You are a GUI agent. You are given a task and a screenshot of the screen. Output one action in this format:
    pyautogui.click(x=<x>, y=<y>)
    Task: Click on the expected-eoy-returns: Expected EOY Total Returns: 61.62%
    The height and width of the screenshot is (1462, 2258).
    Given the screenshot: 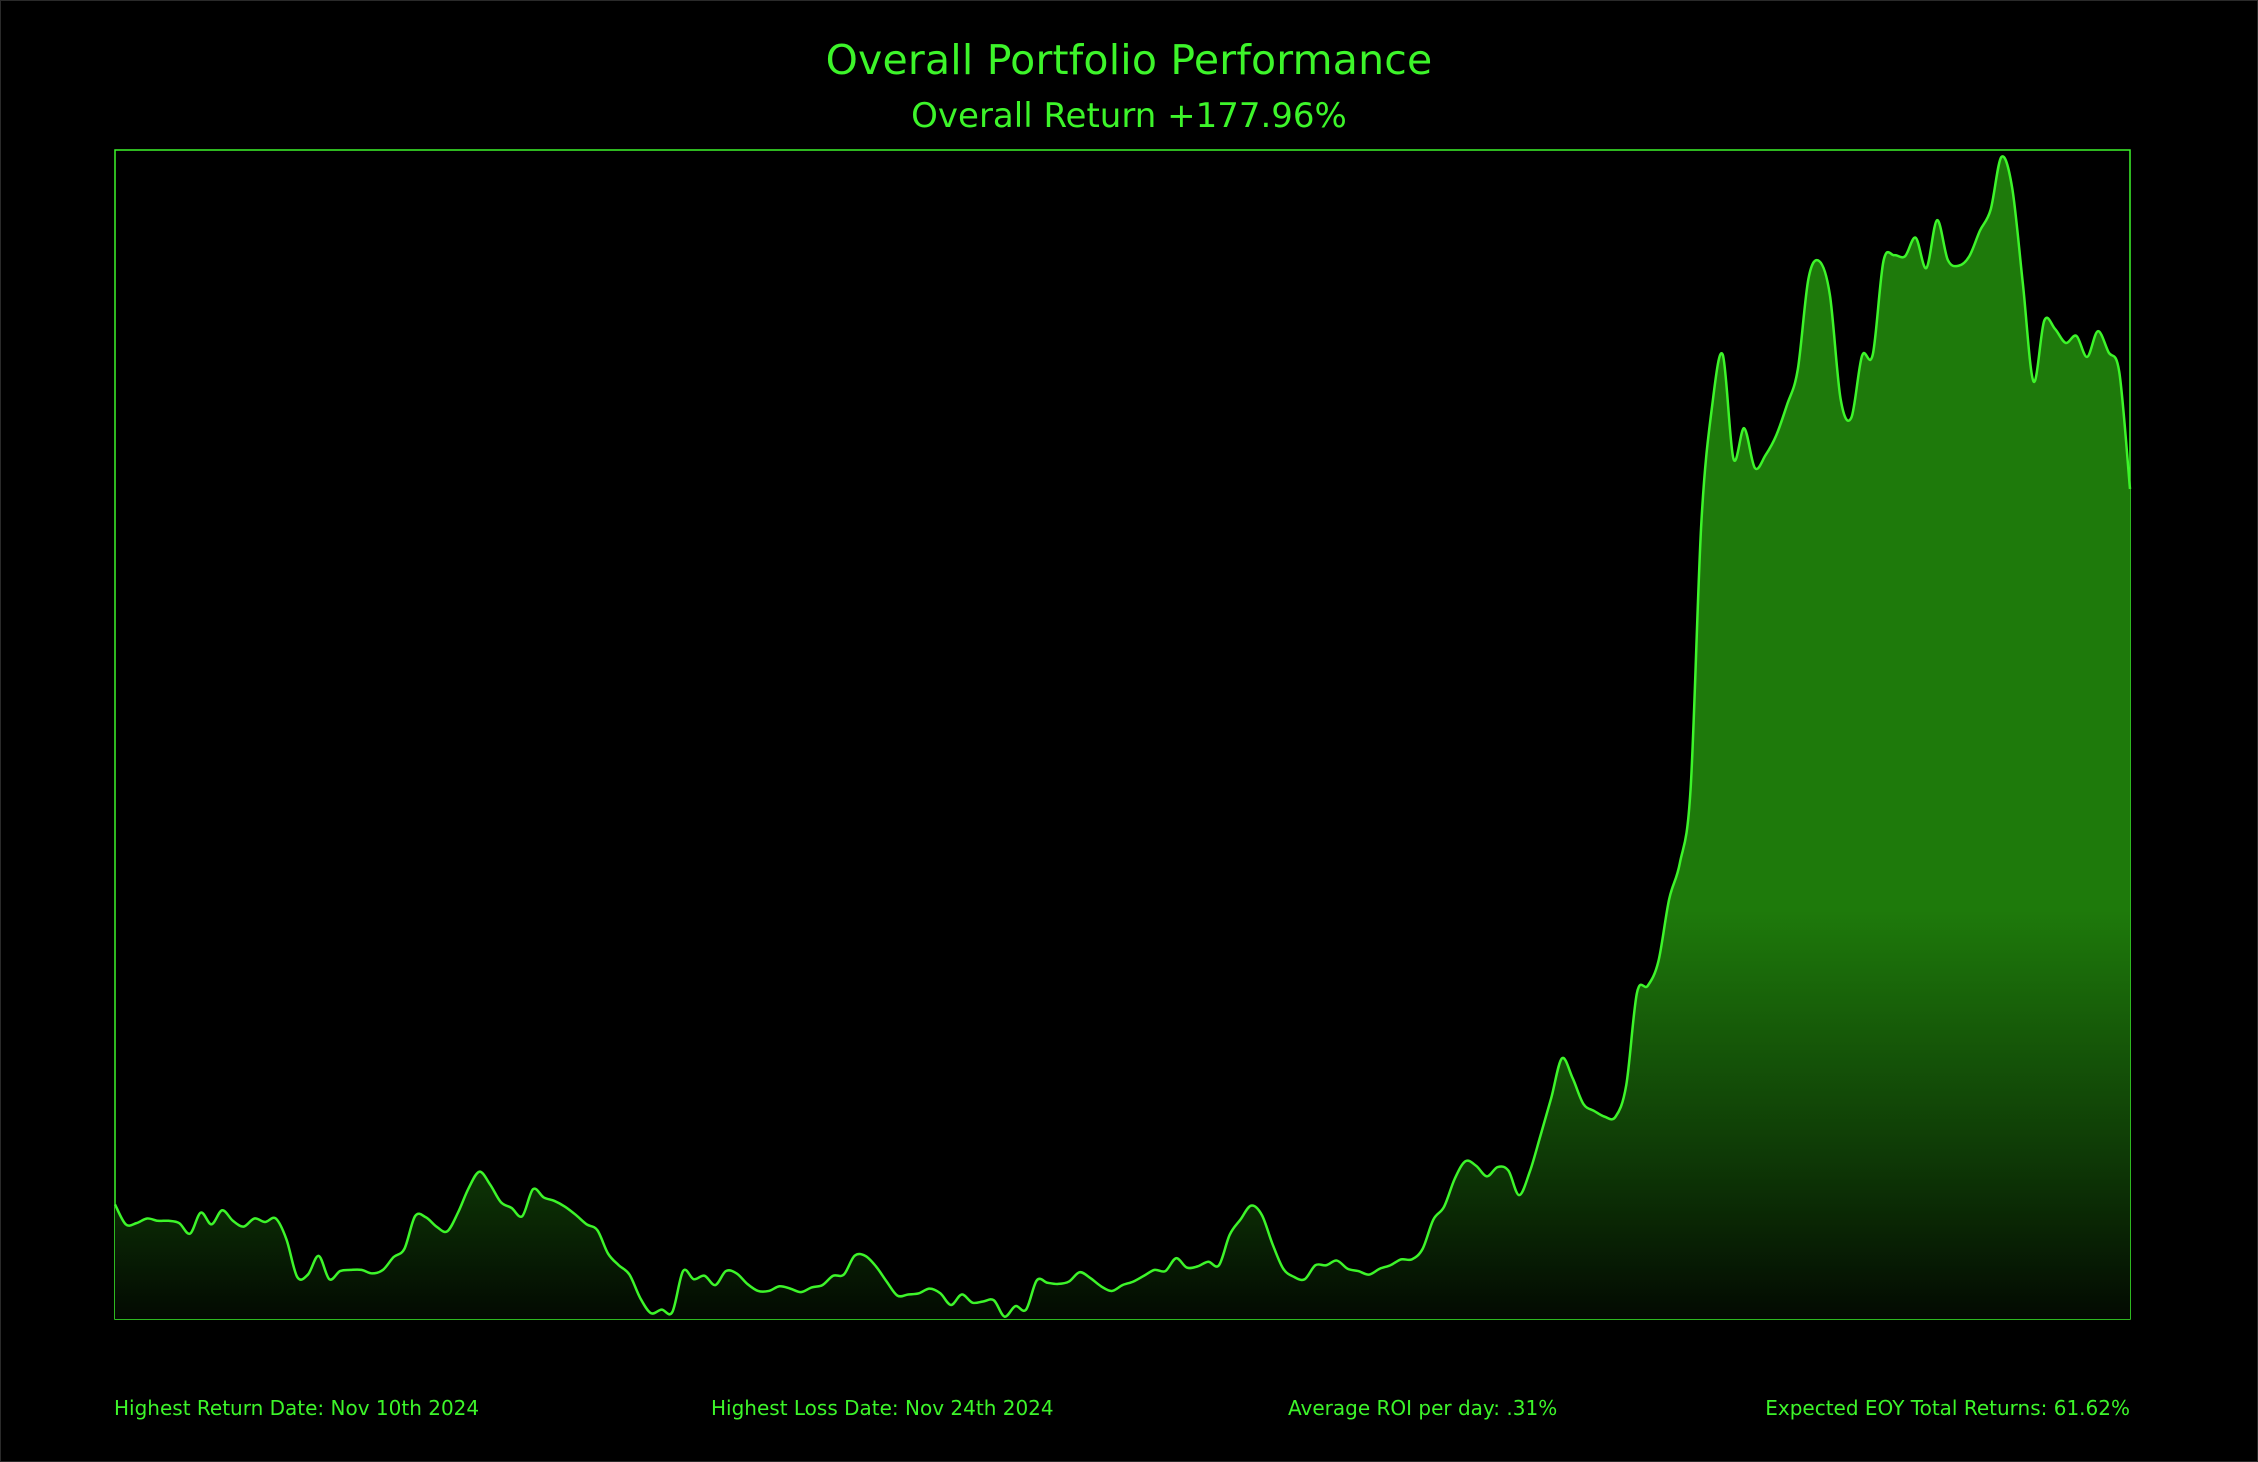 What is the action you would take?
    pyautogui.click(x=1947, y=1408)
    